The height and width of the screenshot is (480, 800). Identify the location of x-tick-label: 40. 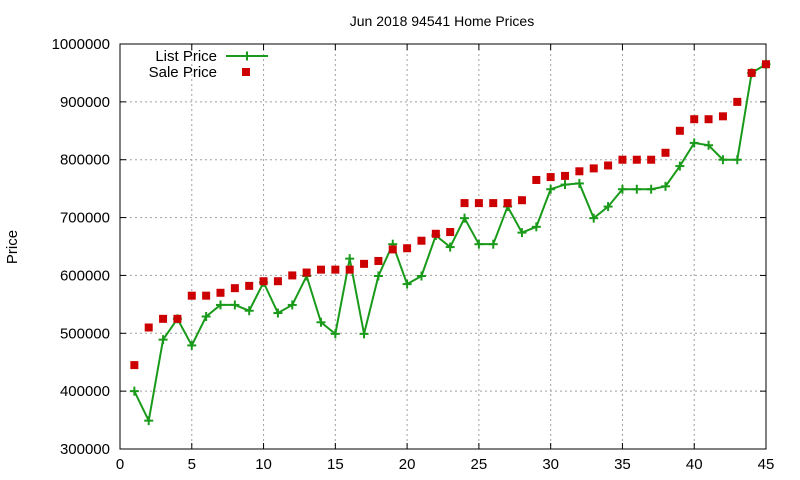
(694, 464).